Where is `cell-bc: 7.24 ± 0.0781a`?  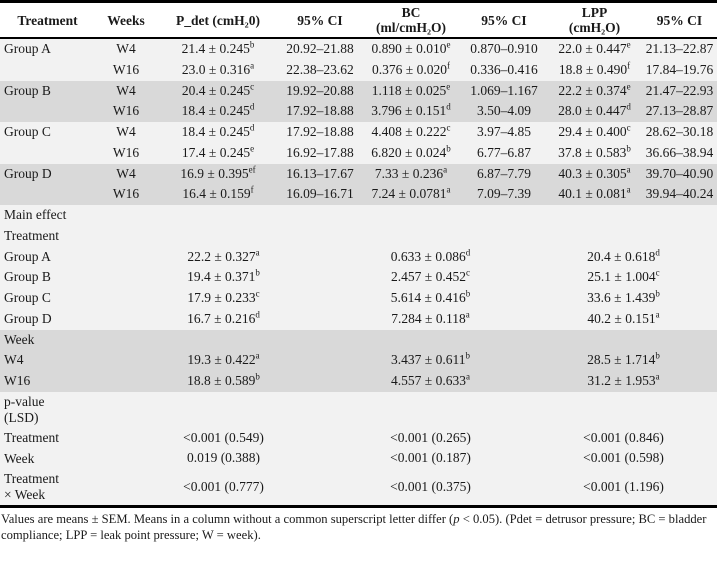
cell-bc: 7.24 ± 0.0781a is located at coordinates (411, 193).